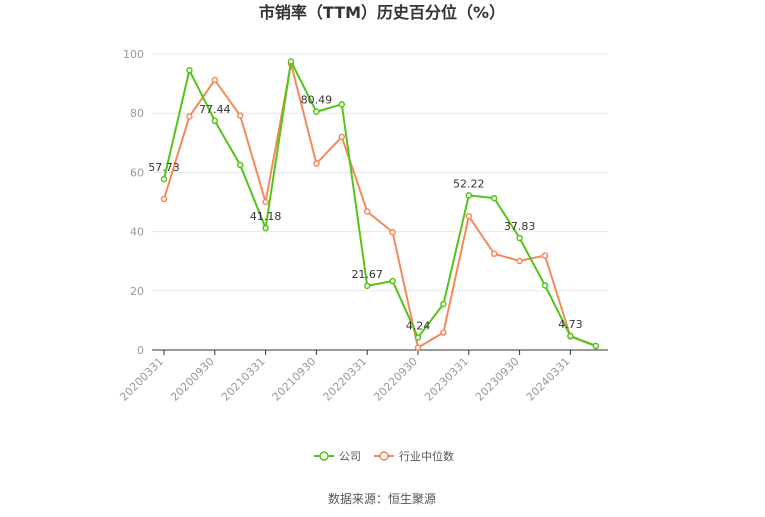 The width and height of the screenshot is (765, 517). I want to click on data-label: 4.73, so click(570, 324).